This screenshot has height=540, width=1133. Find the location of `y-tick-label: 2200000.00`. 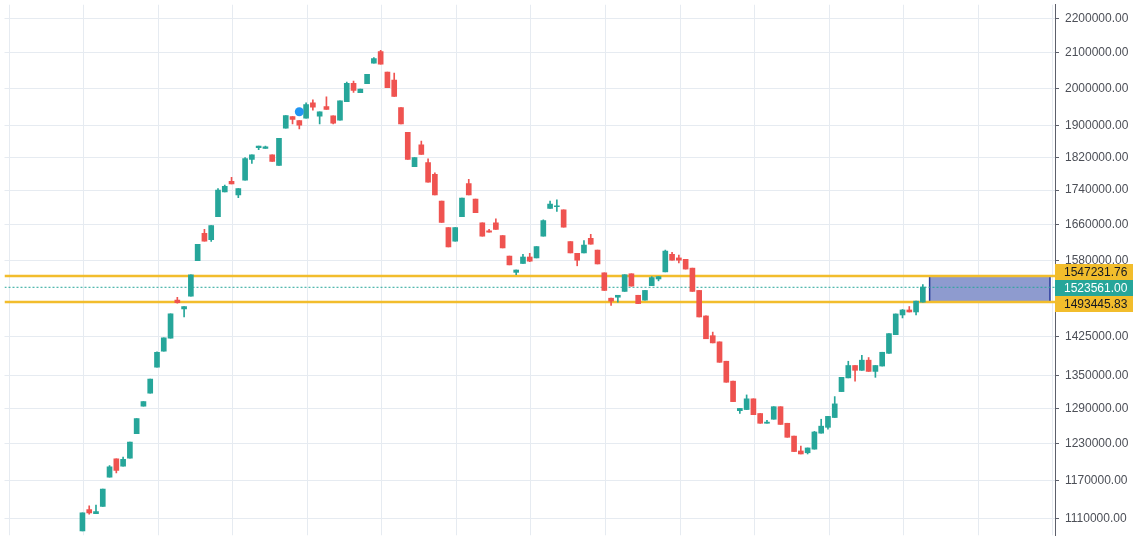

y-tick-label: 2200000.00 is located at coordinates (1097, 17).